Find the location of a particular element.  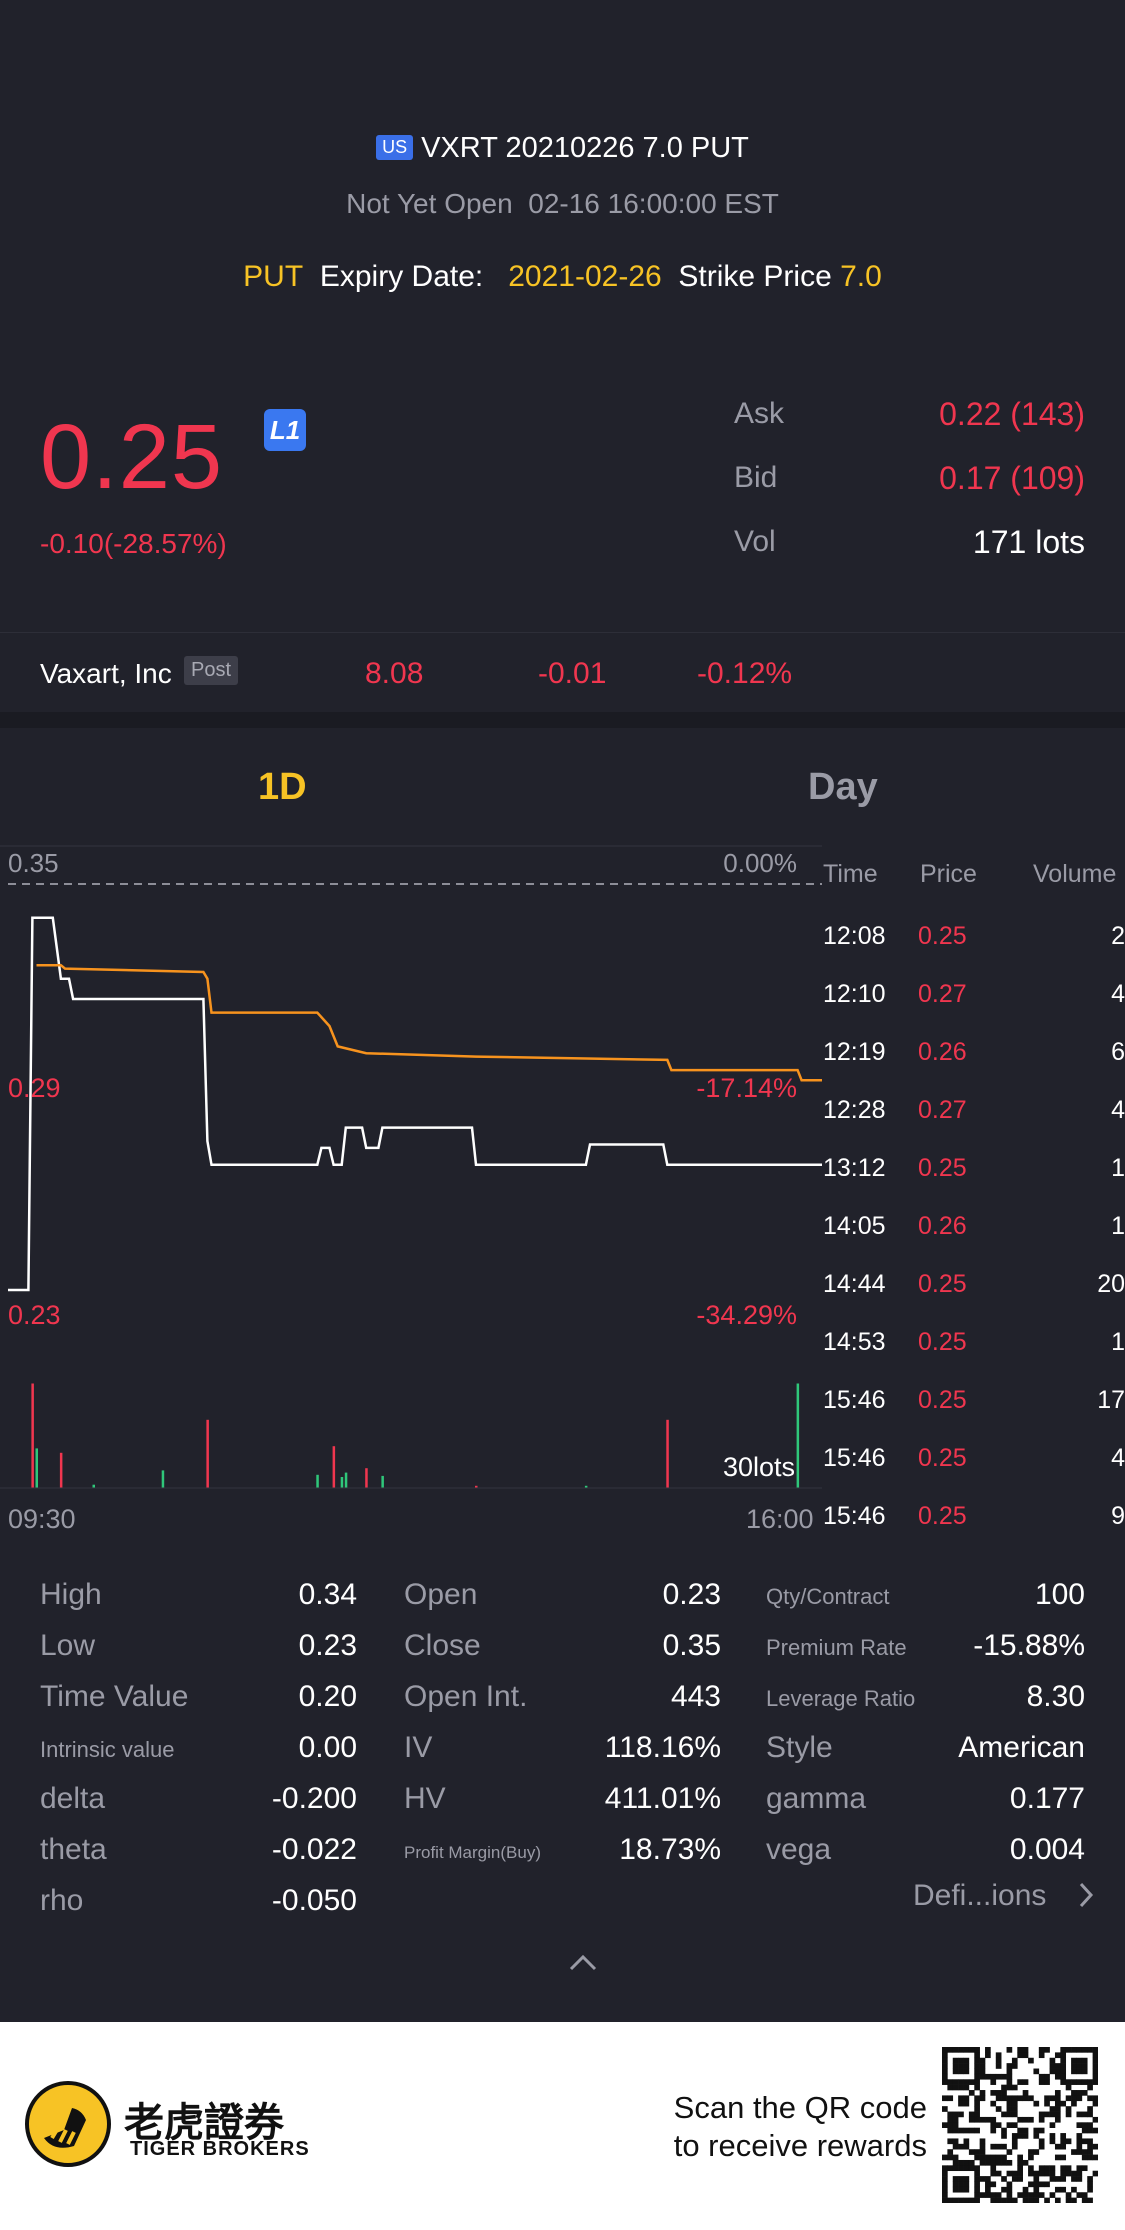

promo-line1: Scan the QR code is located at coordinates (800, 2107).